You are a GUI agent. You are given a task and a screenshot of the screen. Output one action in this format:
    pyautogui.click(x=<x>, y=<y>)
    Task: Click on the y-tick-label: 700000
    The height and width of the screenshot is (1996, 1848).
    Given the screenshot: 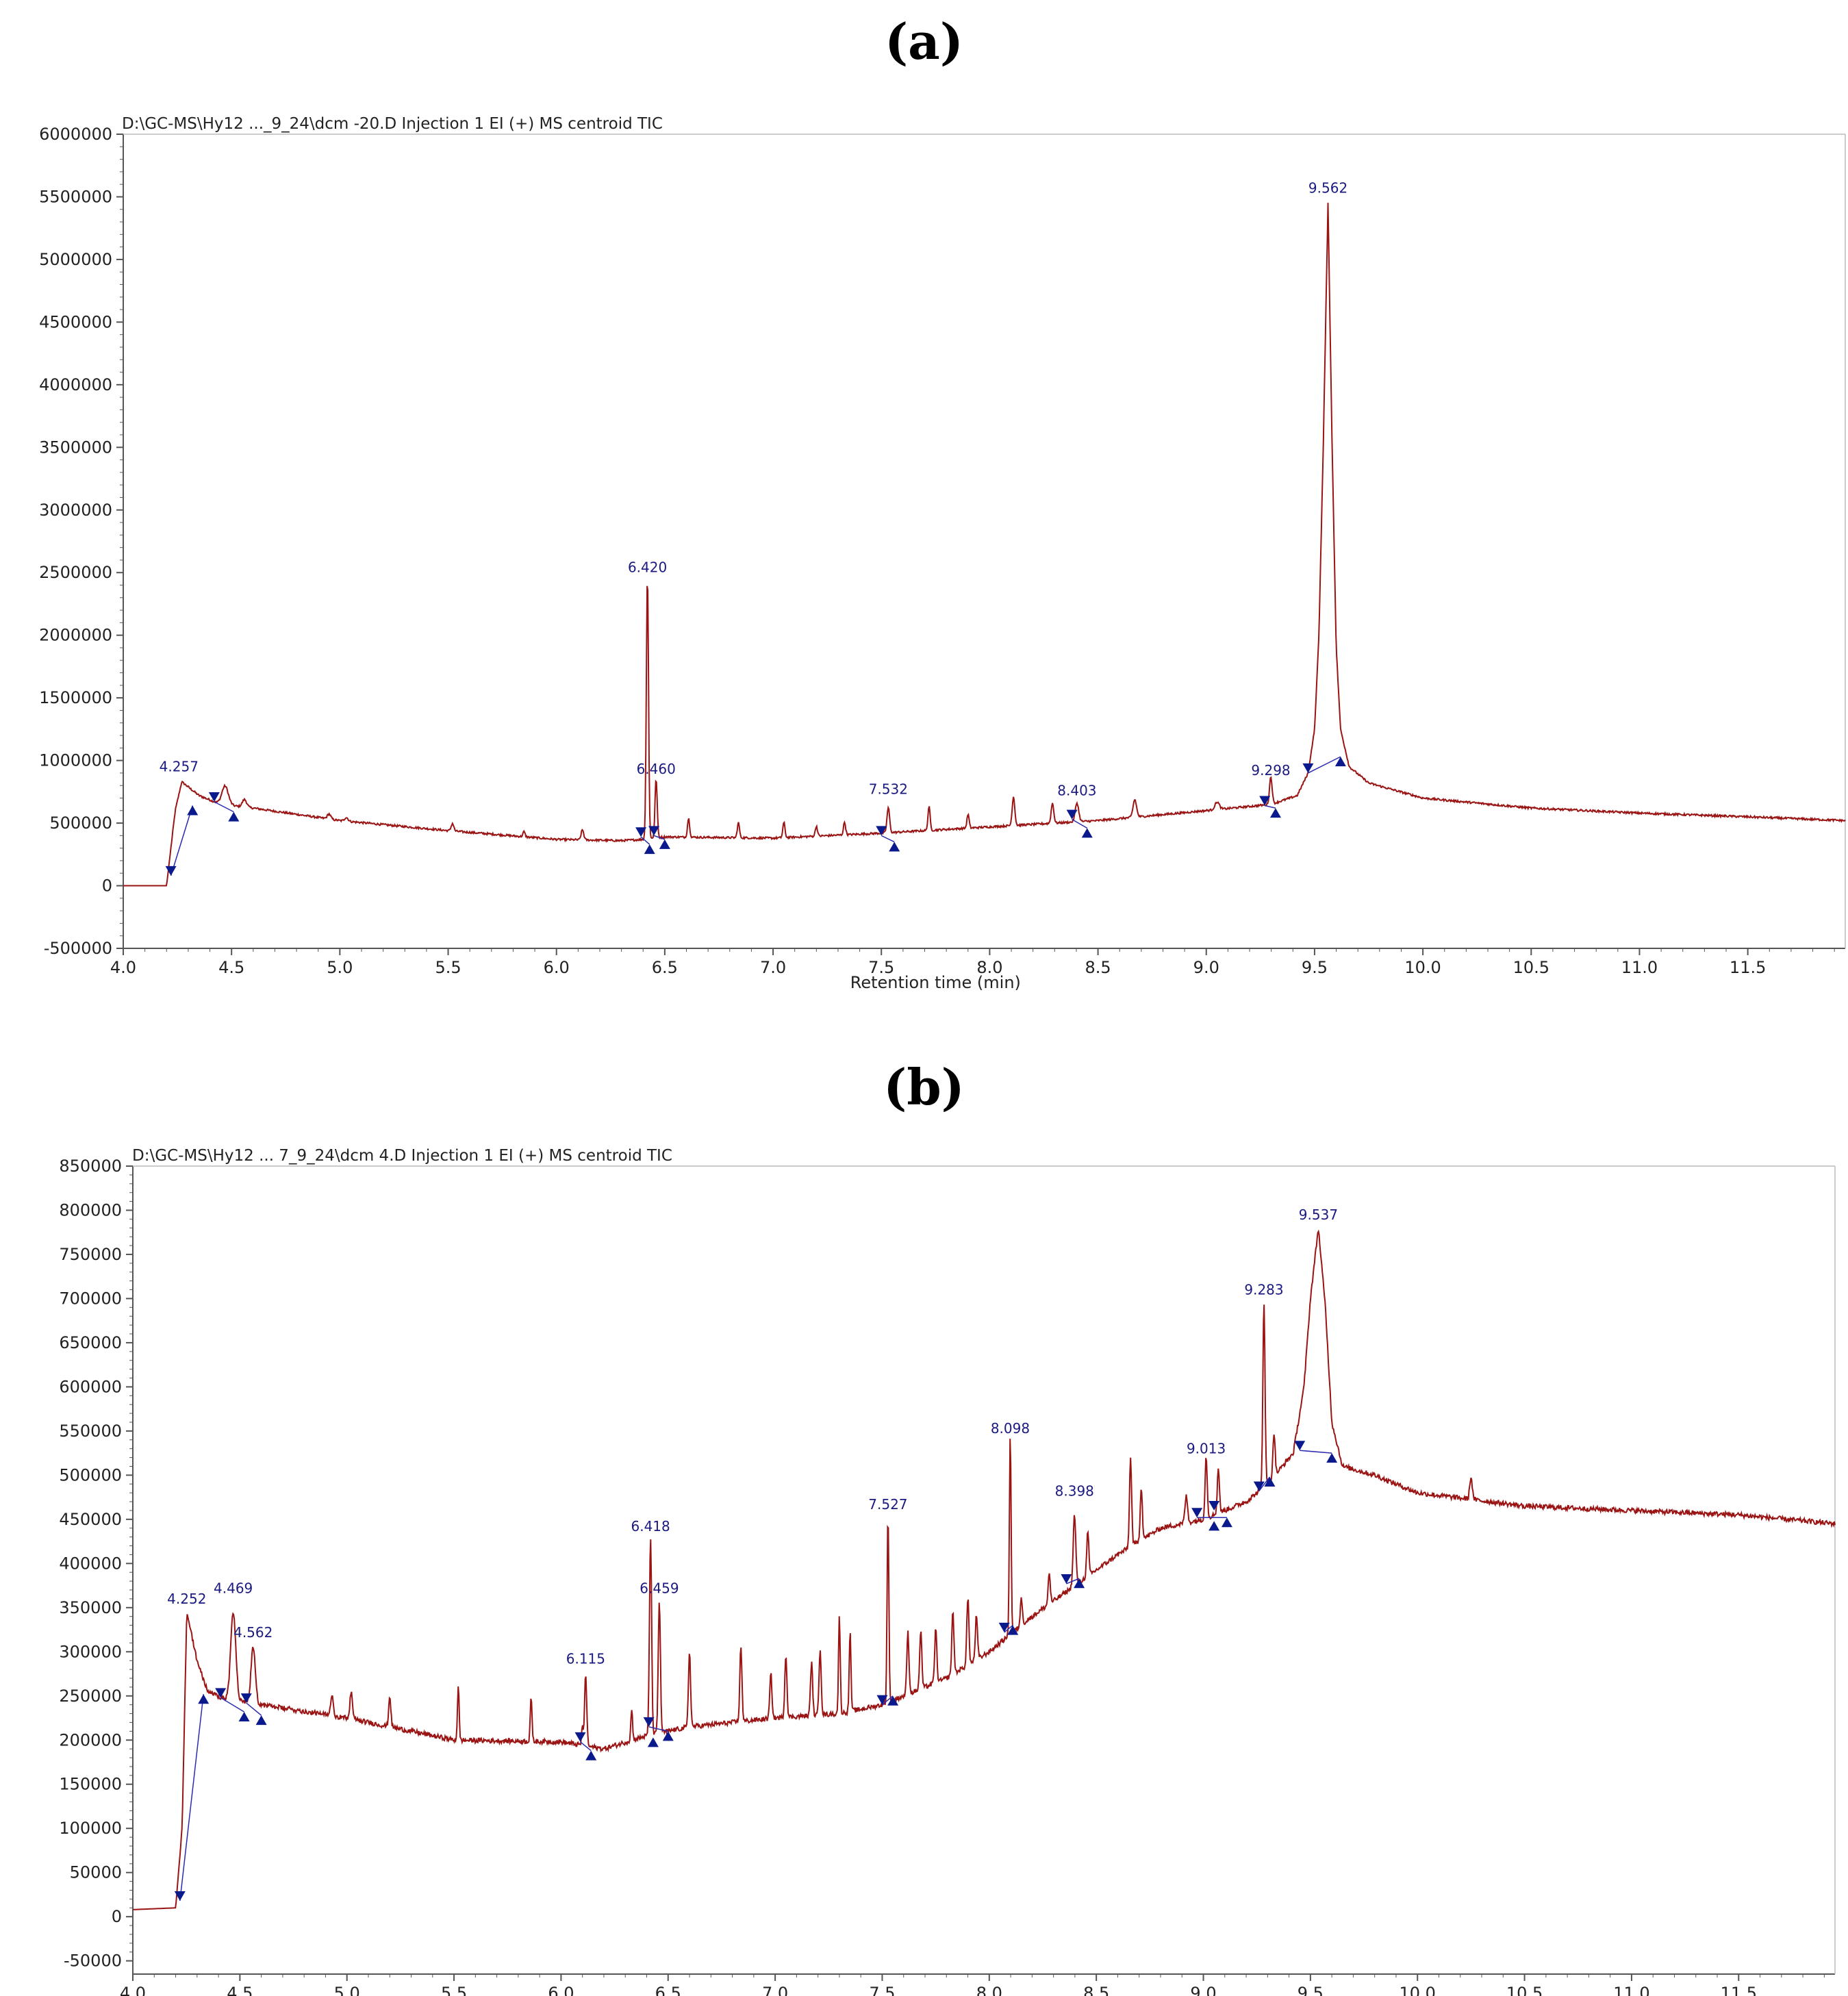 What is the action you would take?
    pyautogui.click(x=90, y=1299)
    